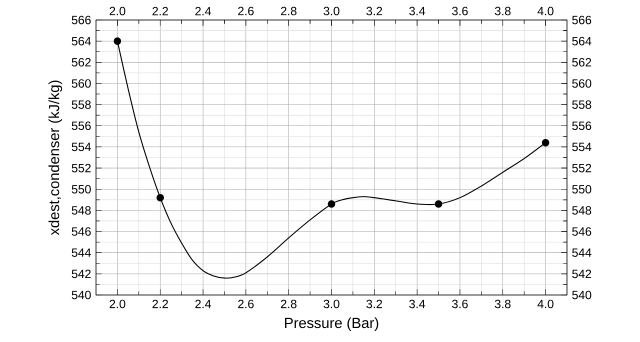 This screenshot has width=640, height=342. Describe the element at coordinates (374, 11) in the screenshot. I see `x-tick-label: 3.2` at that location.